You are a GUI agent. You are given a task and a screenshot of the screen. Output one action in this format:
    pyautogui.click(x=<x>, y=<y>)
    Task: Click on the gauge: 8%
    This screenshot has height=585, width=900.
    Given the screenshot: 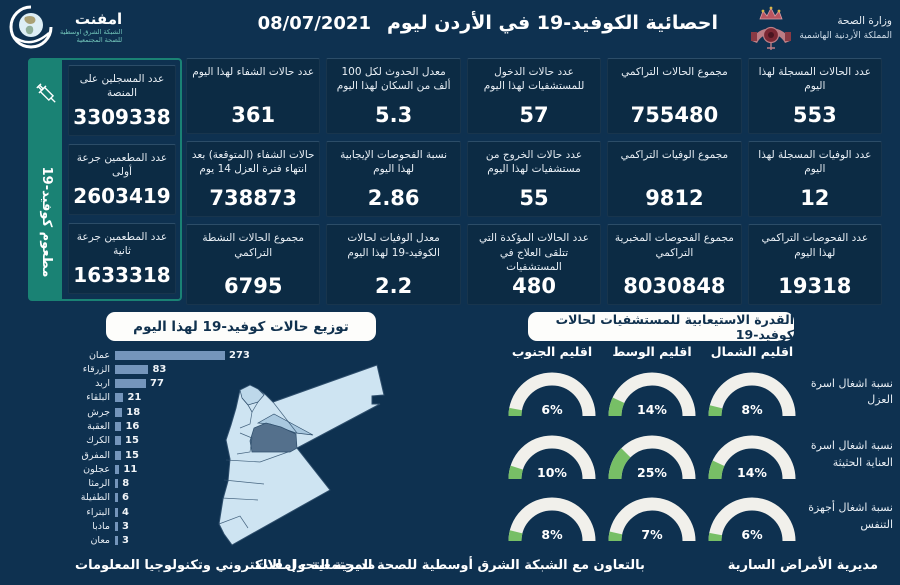 What is the action you would take?
    pyautogui.click(x=752, y=392)
    